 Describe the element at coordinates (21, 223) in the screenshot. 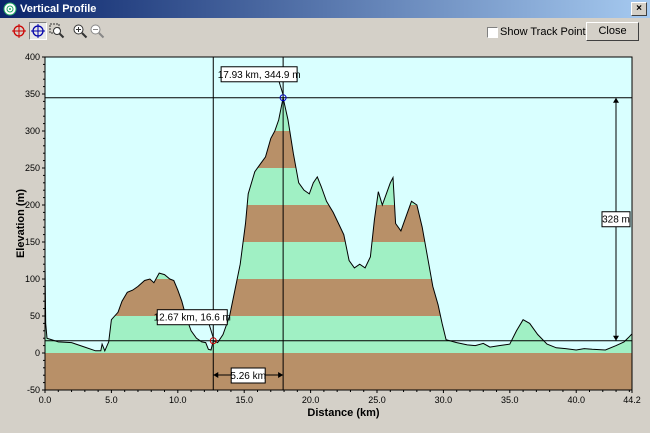

I see `y-axis-title: Elevation (m)` at that location.